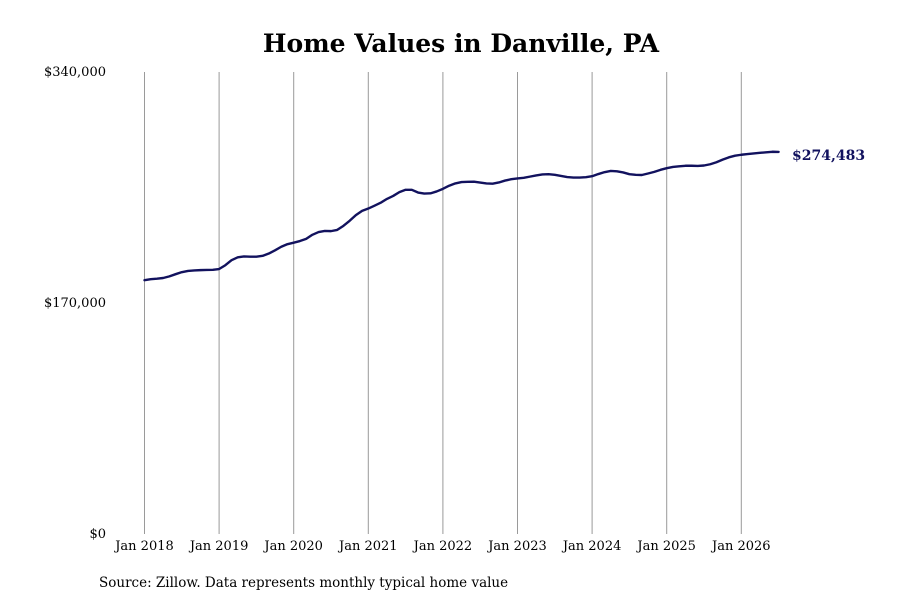 This screenshot has width=900, height=600. Describe the element at coordinates (591, 546) in the screenshot. I see `x-tick-label: Jan 2024` at that location.